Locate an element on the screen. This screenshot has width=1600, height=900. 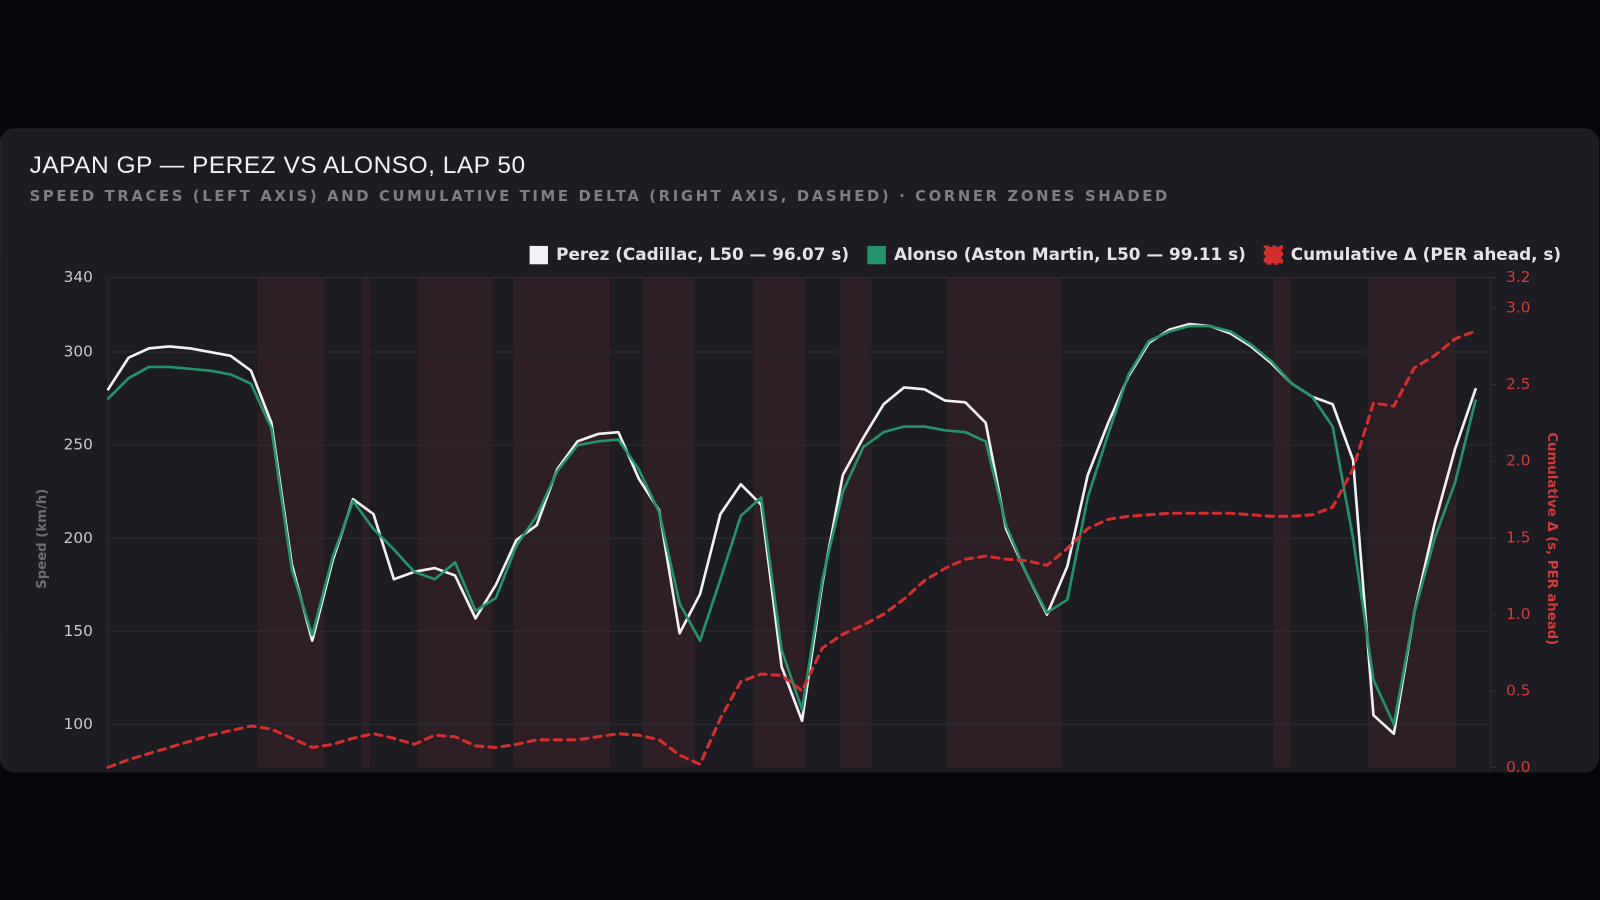
y-tick-label: 250 is located at coordinates (78, 445).